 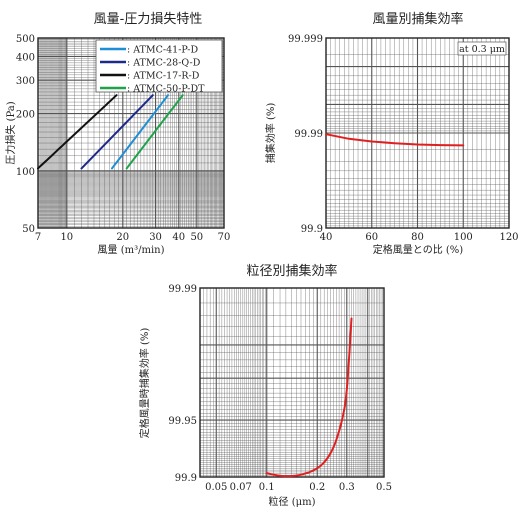 I want to click on chart1-x-tick-label: 50, so click(x=196, y=237).